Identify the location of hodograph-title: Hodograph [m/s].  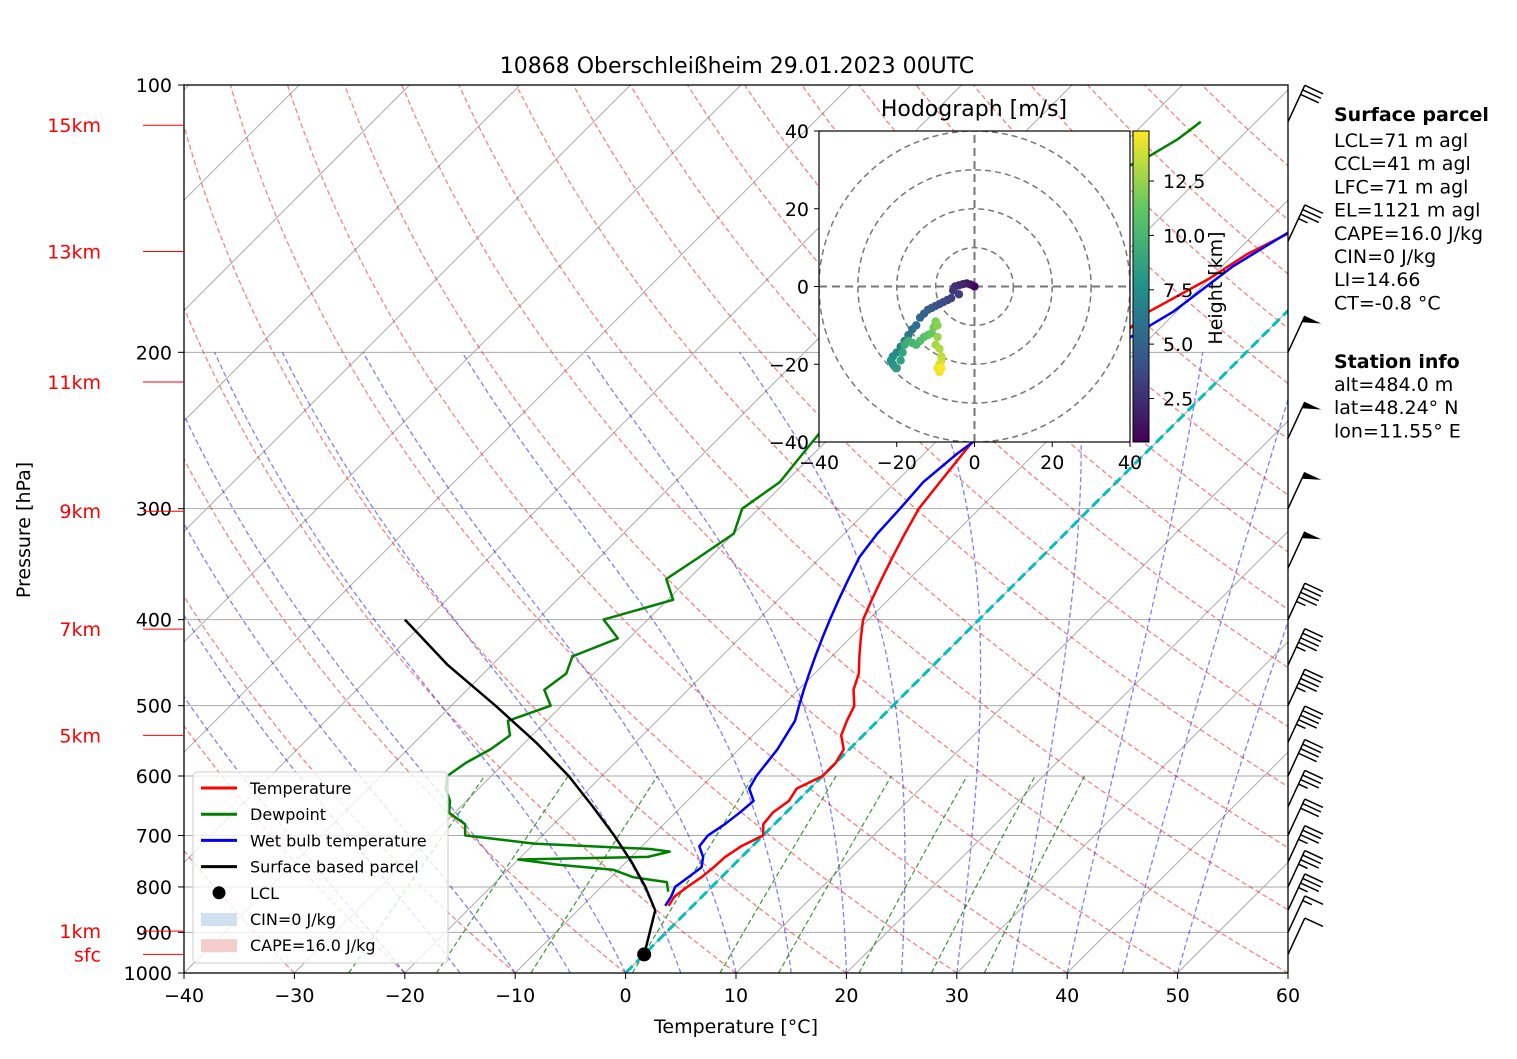
(974, 109).